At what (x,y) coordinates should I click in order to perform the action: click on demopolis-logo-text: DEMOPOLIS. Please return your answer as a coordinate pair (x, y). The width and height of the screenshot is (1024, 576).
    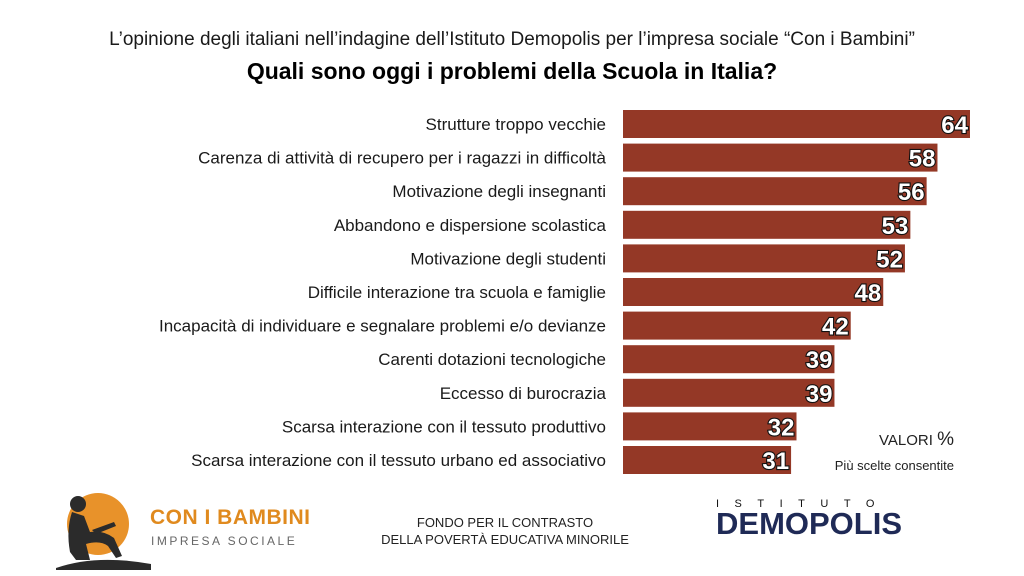
    Looking at the image, I should click on (809, 523).